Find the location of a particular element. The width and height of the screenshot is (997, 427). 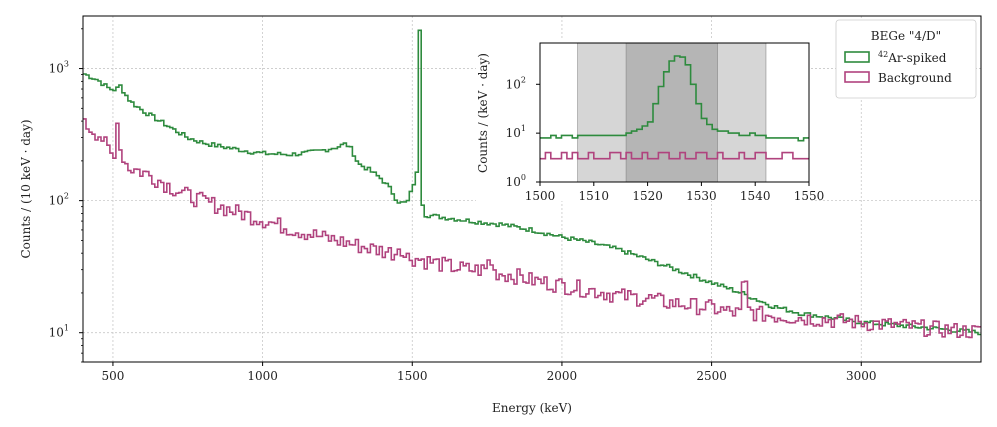

legend-label-spiked: 42Ar-spiked is located at coordinates (912, 57).